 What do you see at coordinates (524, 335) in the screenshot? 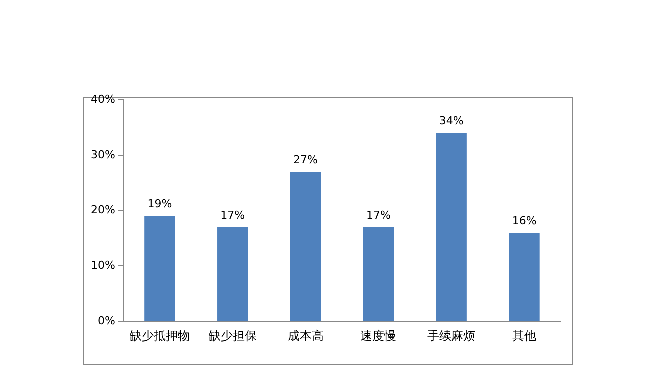
I see `x-tick-label: 其他` at bounding box center [524, 335].